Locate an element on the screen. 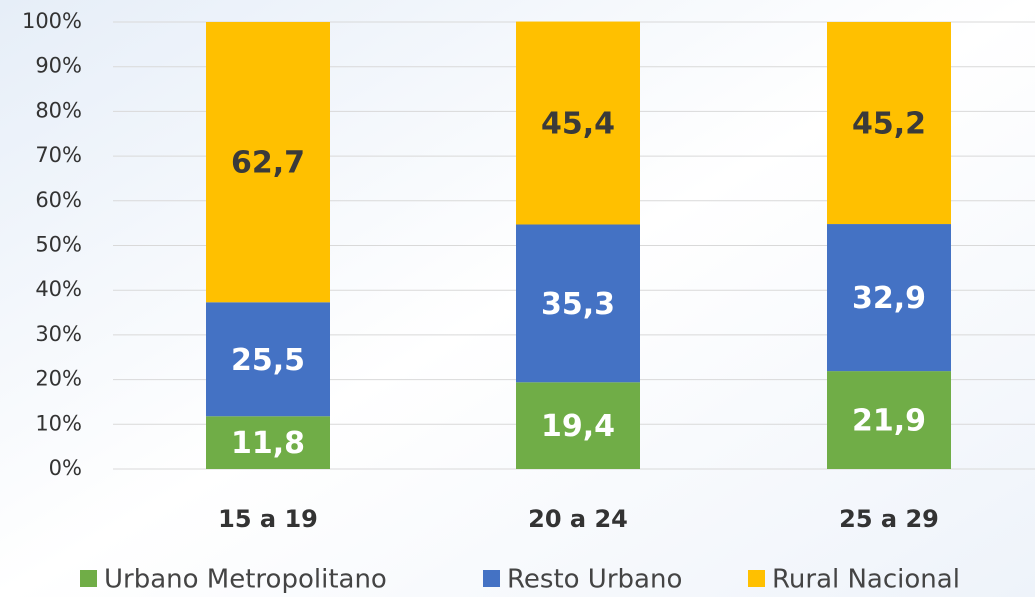  value-label: 32,9 is located at coordinates (889, 298).